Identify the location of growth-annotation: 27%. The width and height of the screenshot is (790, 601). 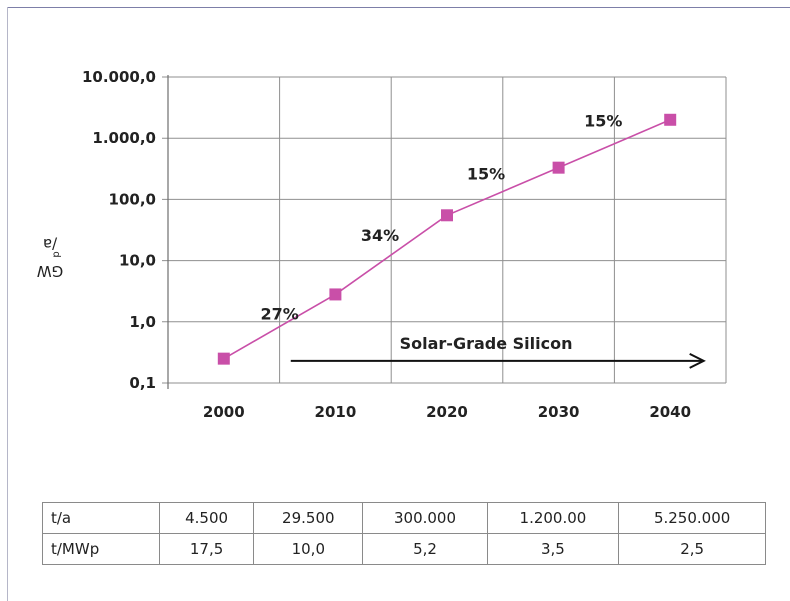
(279, 313).